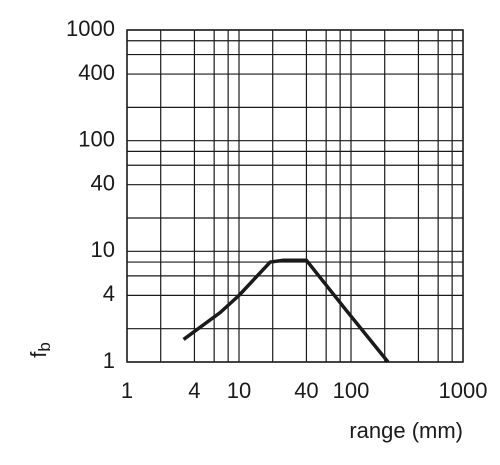 This screenshot has width=500, height=465. Describe the element at coordinates (109, 293) in the screenshot. I see `y-tick-label: 4` at that location.